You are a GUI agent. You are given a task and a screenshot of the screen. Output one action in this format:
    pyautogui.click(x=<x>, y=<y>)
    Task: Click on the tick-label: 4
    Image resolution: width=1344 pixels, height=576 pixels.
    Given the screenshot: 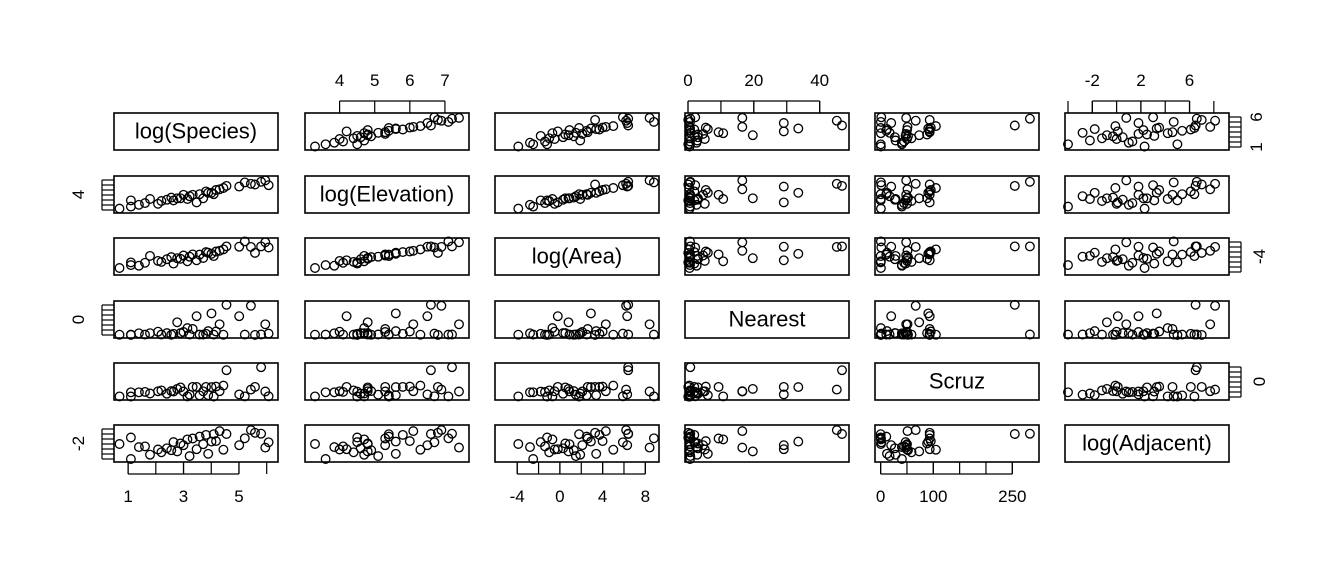 What is the action you would take?
    pyautogui.click(x=339, y=80)
    